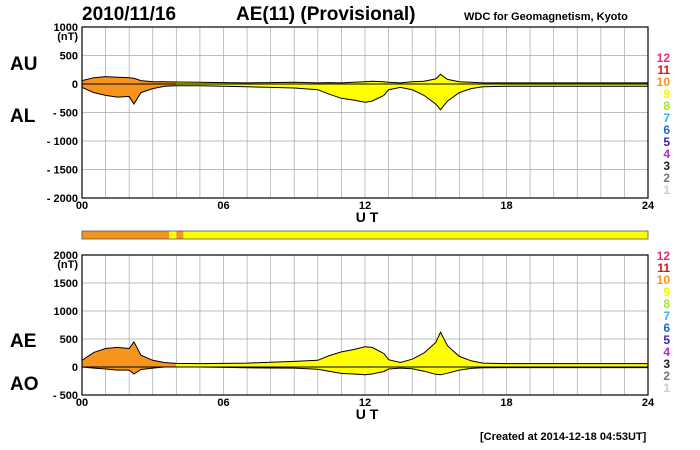  Describe the element at coordinates (23, 64) in the screenshot. I see `series-label-upper: AU` at that location.